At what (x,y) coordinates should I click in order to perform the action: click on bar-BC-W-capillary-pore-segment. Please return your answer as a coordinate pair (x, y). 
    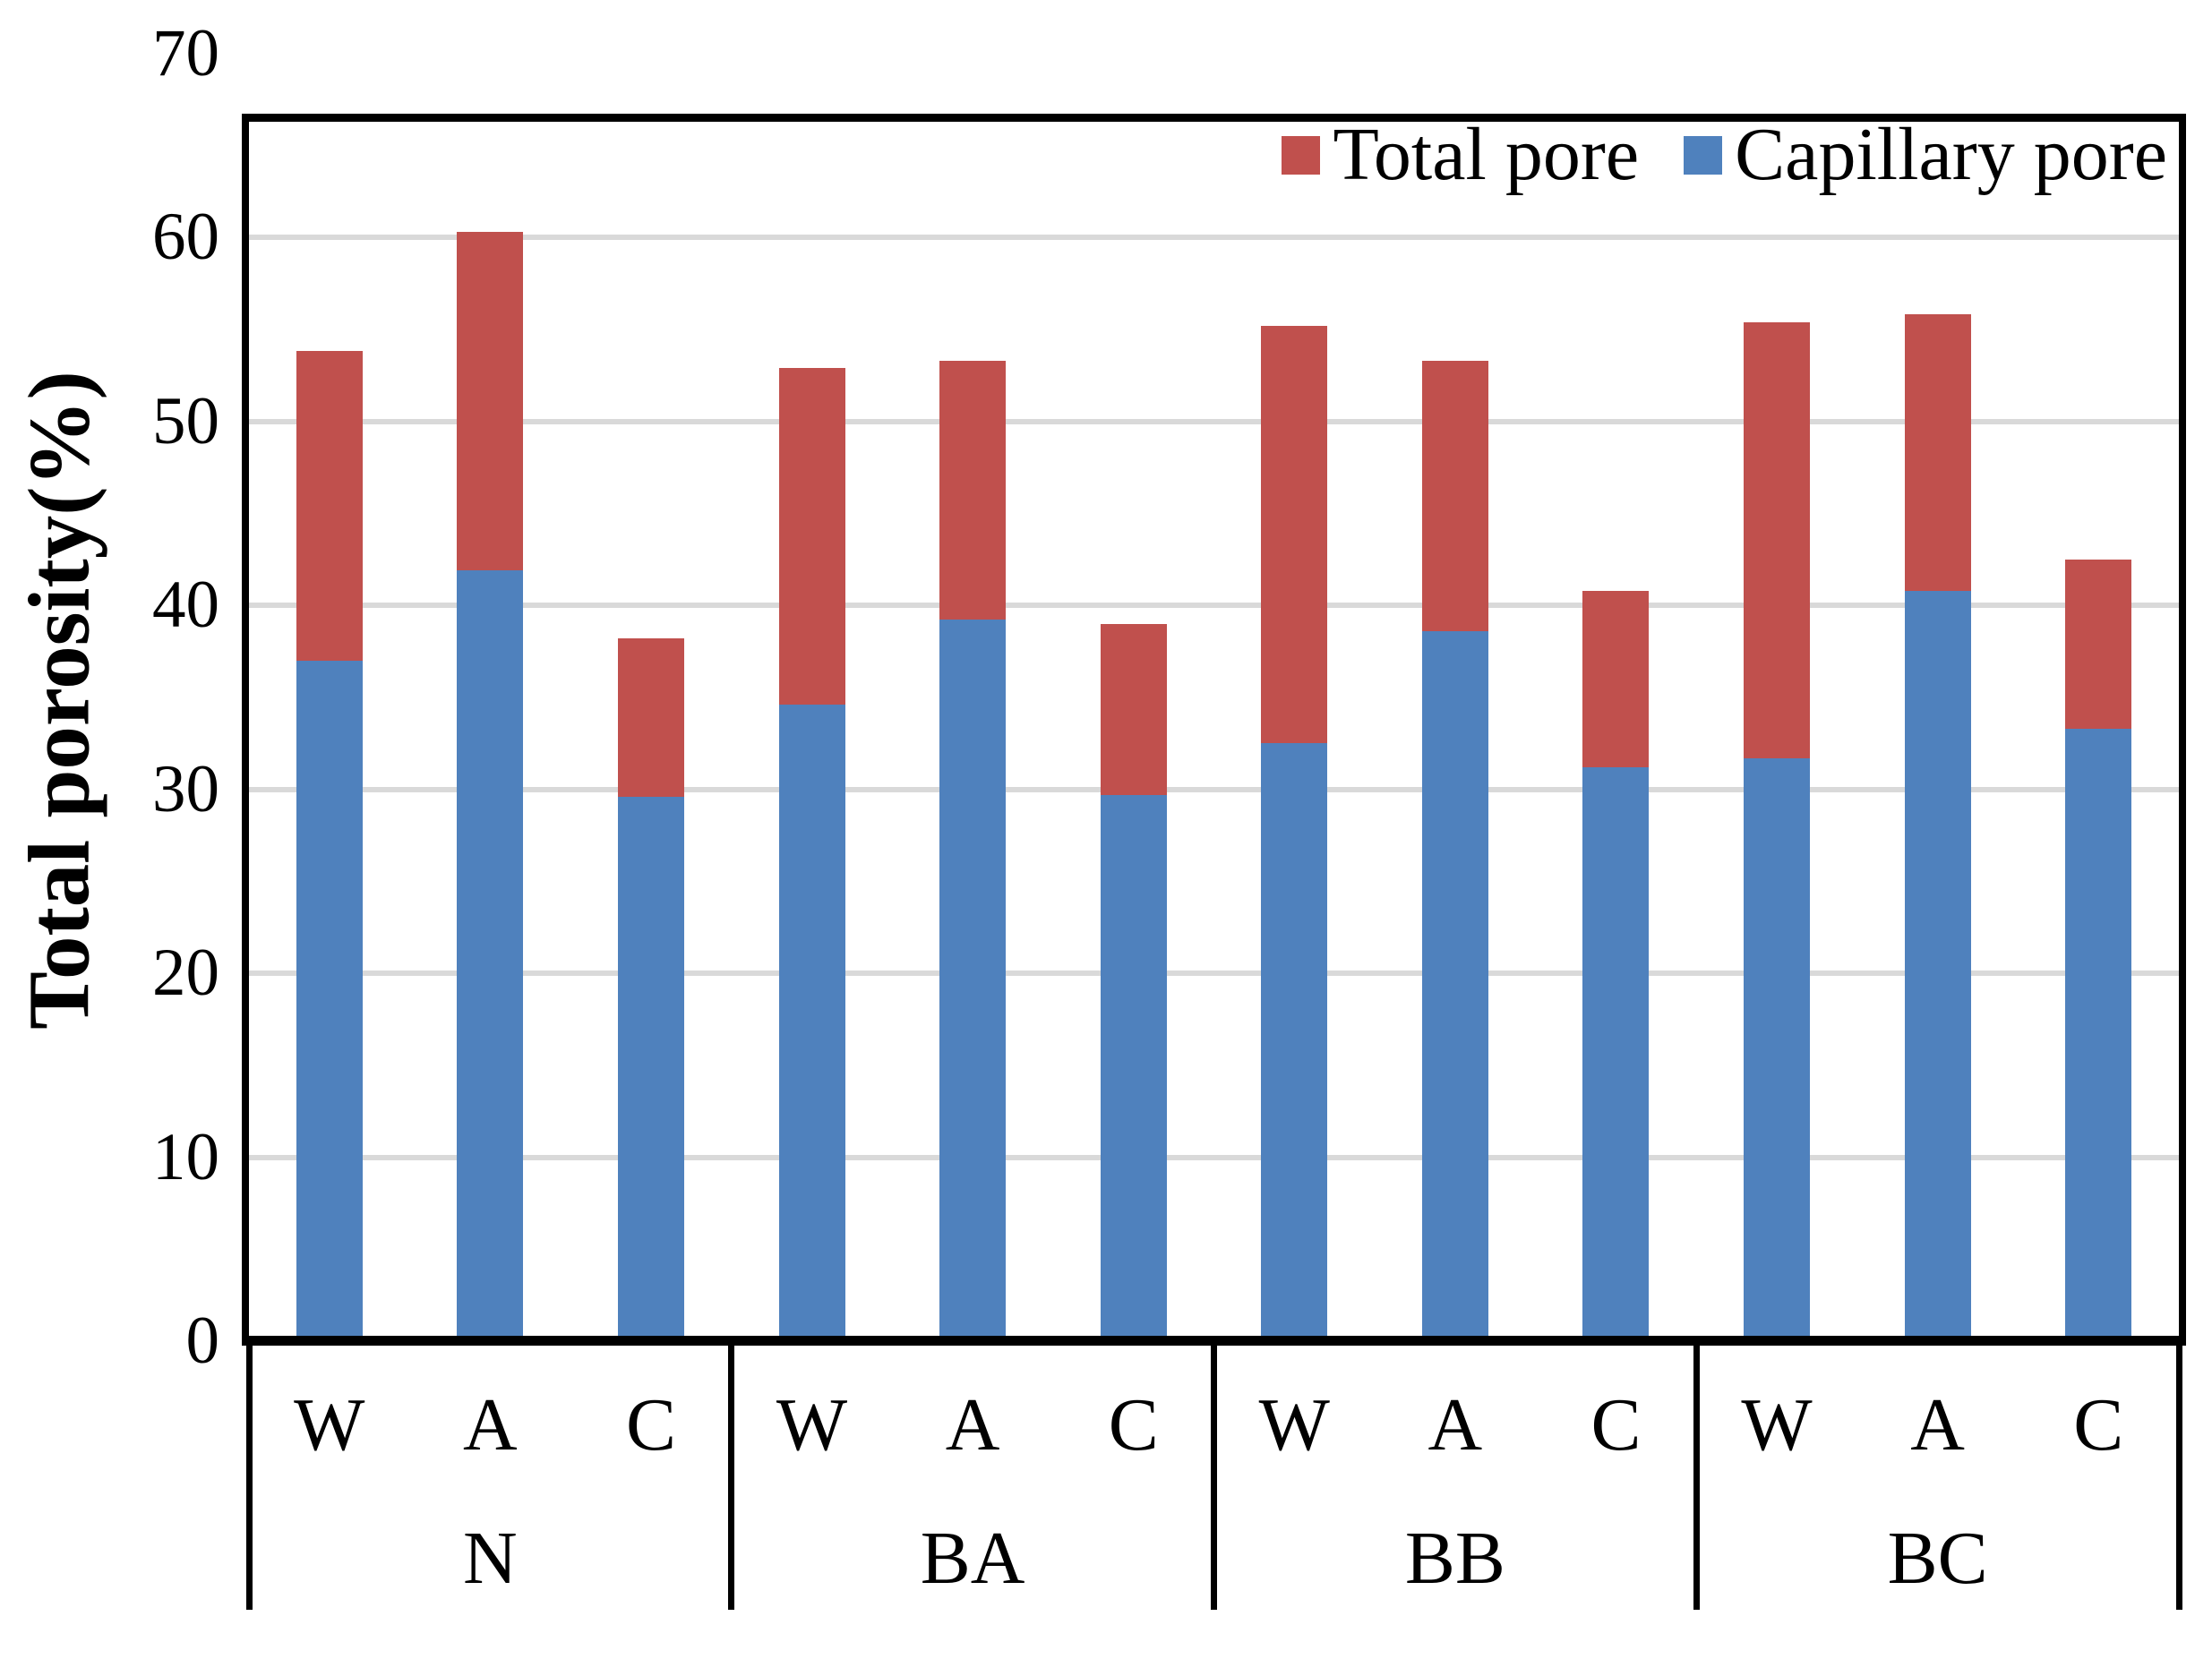
    Looking at the image, I should click on (1777, 1049).